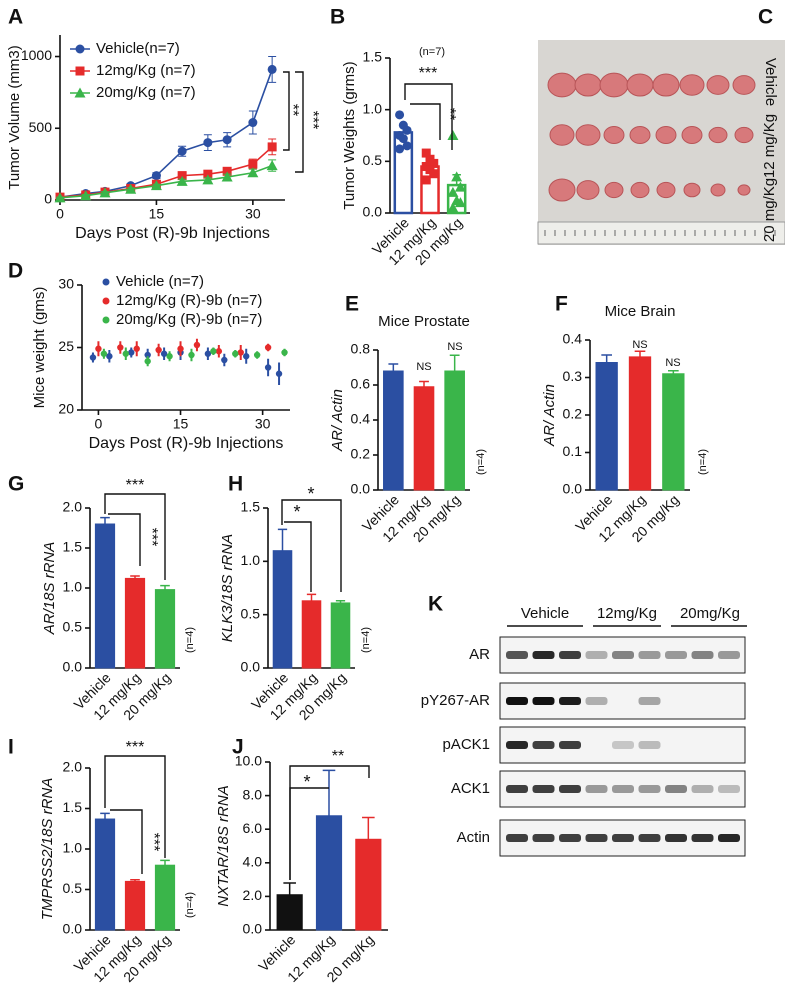 The image size is (785, 1000). Describe the element at coordinates (146, 92) in the screenshot. I see `legend-label: 20mg/Kg (n=7)` at that location.